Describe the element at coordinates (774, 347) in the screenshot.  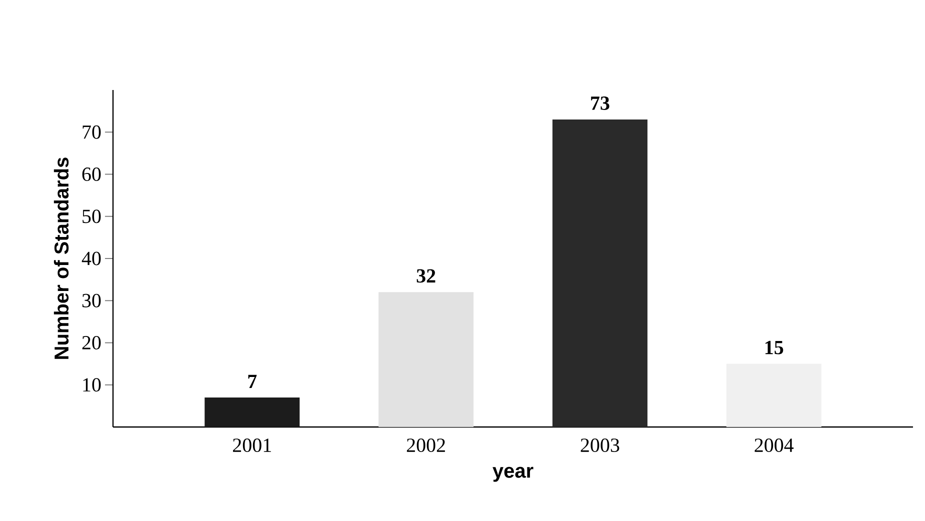
I see `data-label: 15` at that location.